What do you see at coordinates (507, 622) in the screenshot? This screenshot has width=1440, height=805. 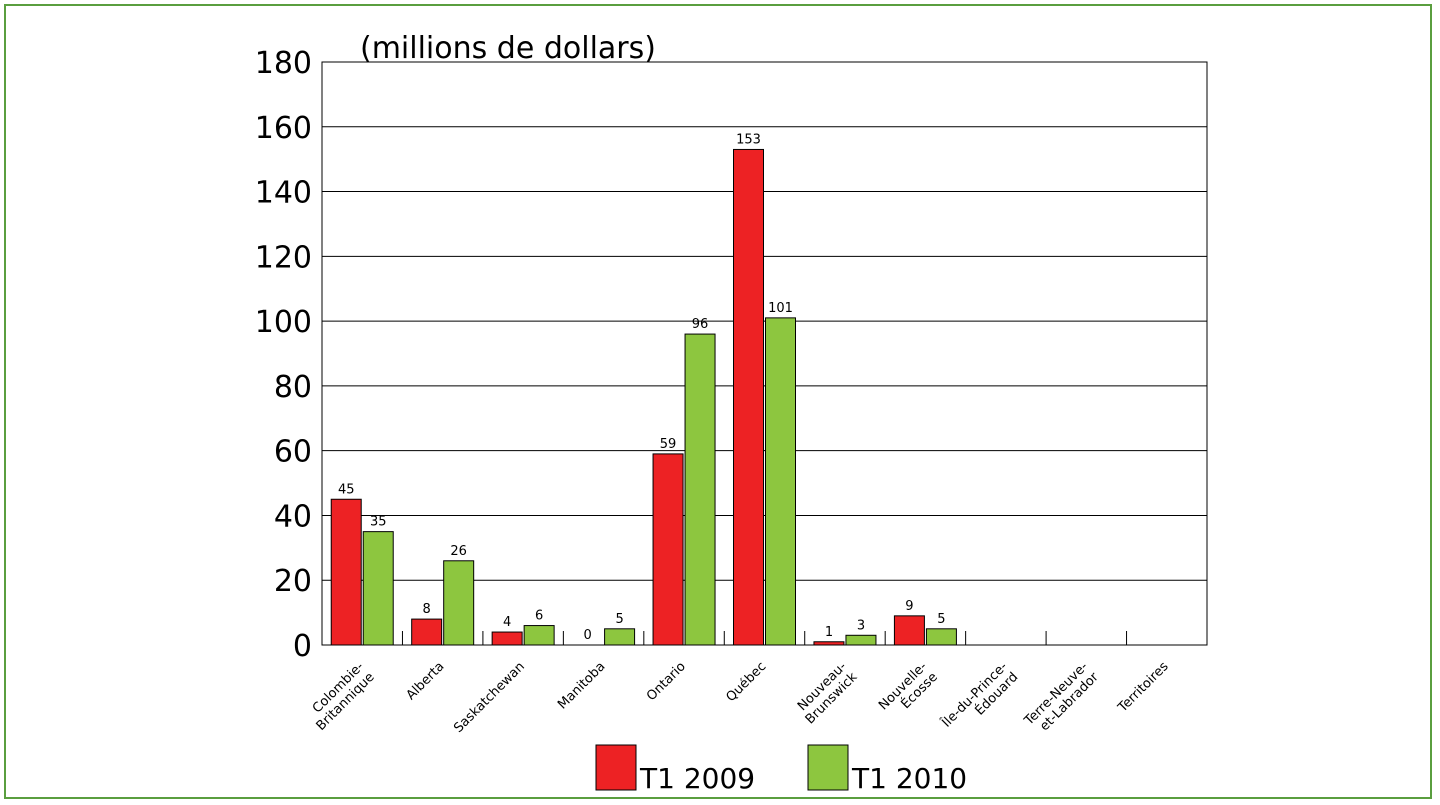 I see `data-label: 4` at bounding box center [507, 622].